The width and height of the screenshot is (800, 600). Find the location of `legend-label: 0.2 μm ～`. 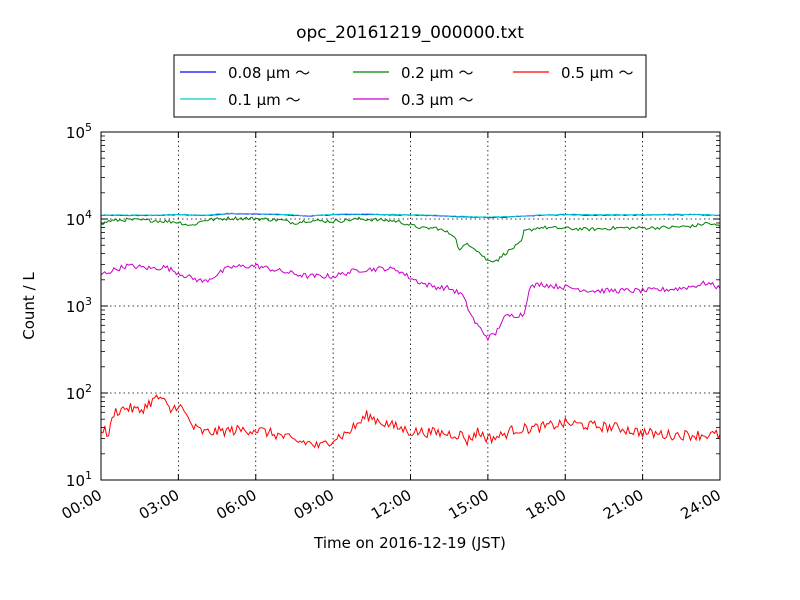

legend-label: 0.2 μm ～ is located at coordinates (437, 73).